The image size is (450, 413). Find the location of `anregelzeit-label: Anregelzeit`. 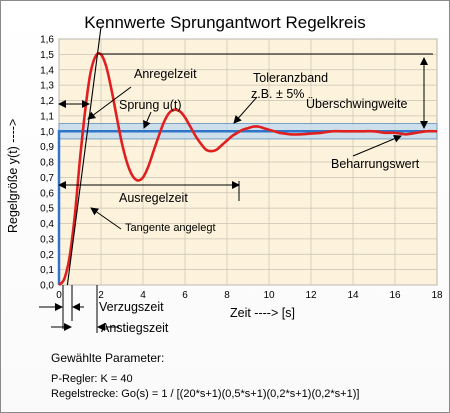

anregelzeit-label: Anregelzeit is located at coordinates (165, 74).